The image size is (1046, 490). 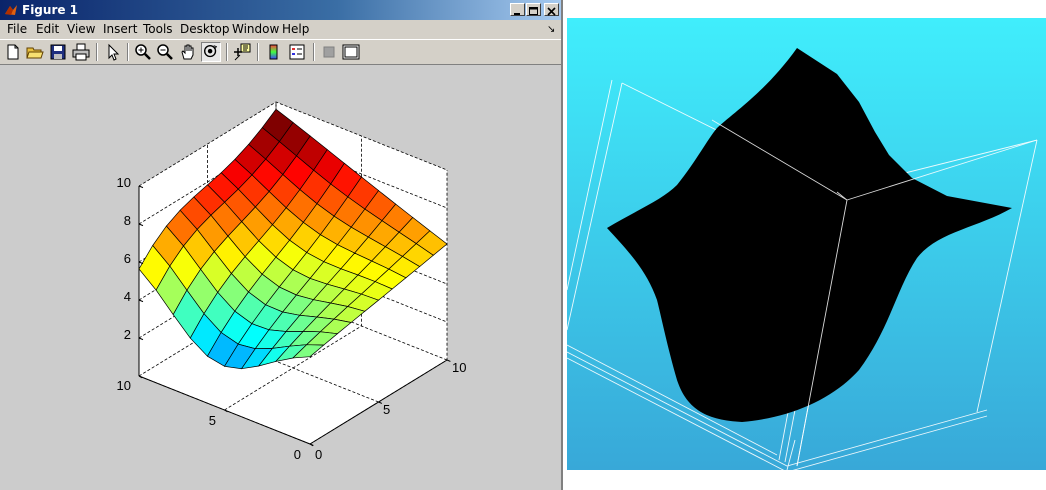 What do you see at coordinates (127, 296) in the screenshot?
I see `z-tick-label: 4` at bounding box center [127, 296].